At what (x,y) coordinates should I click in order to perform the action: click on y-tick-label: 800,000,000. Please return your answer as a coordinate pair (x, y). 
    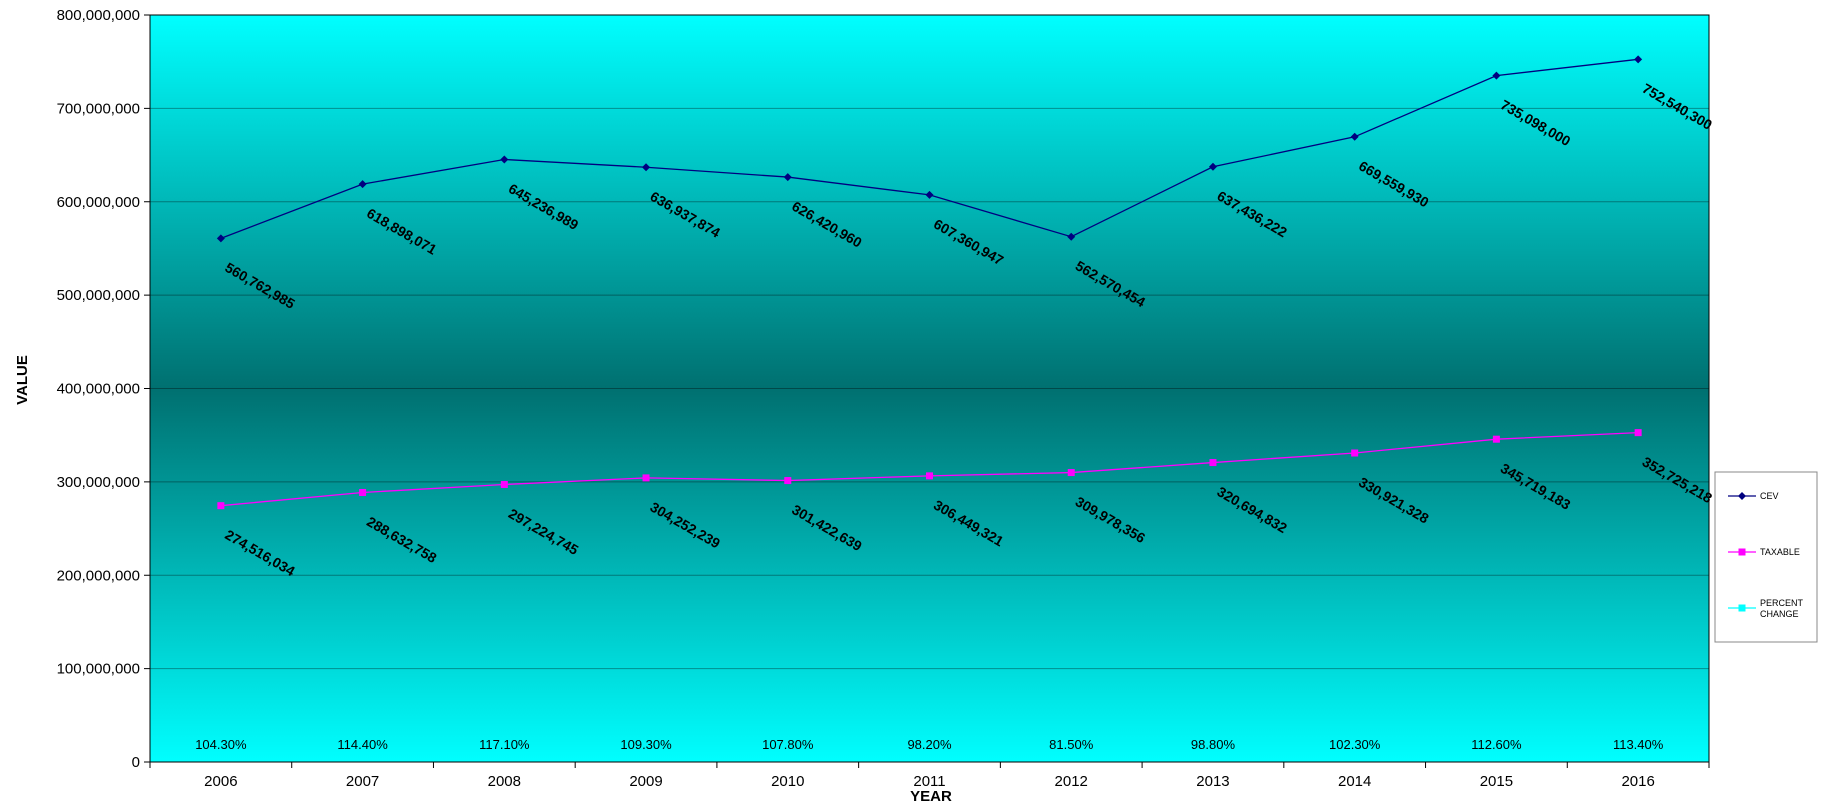
    Looking at the image, I should click on (98, 15).